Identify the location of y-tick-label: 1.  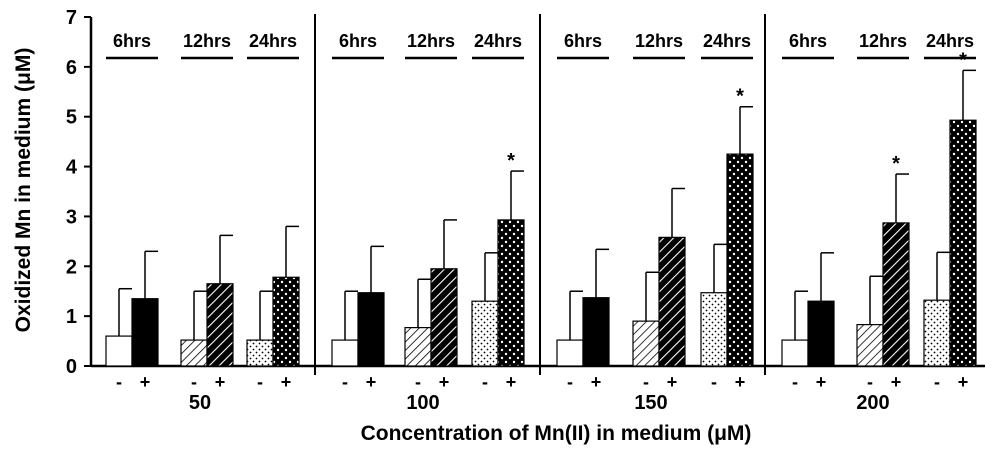
(71, 317).